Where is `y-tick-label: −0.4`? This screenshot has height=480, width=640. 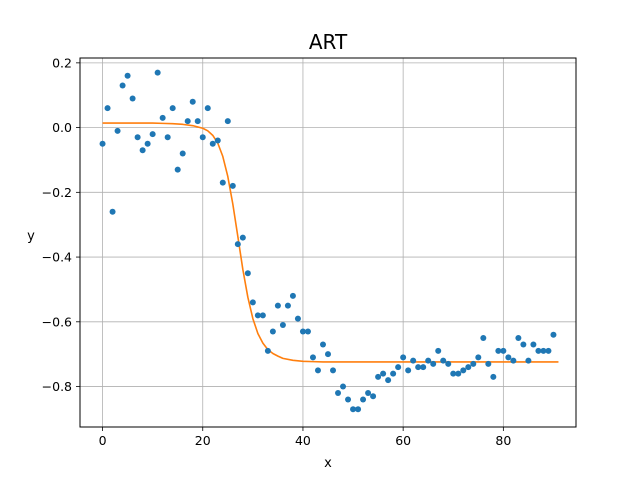 y-tick-label: −0.4 is located at coordinates (57, 257).